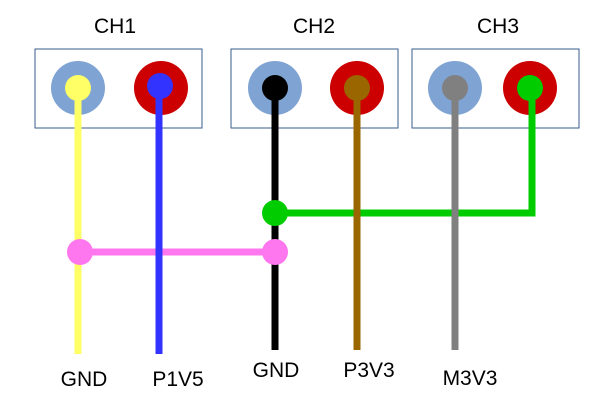 This screenshot has width=602, height=404. Describe the element at coordinates (368, 370) in the screenshot. I see `label-p3v3: P3V3` at that location.